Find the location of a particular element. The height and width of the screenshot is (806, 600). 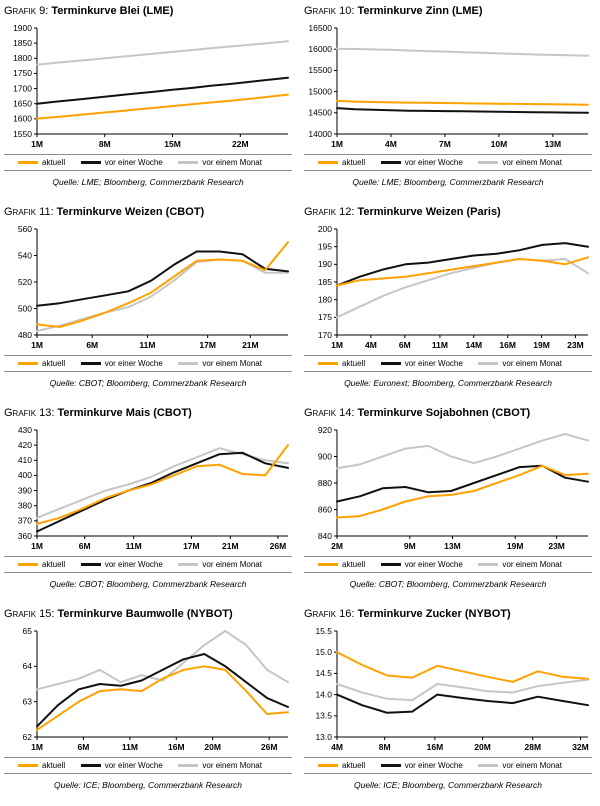

chart-title-text: Terminkurve Zinn (LME) is located at coordinates (420, 11).